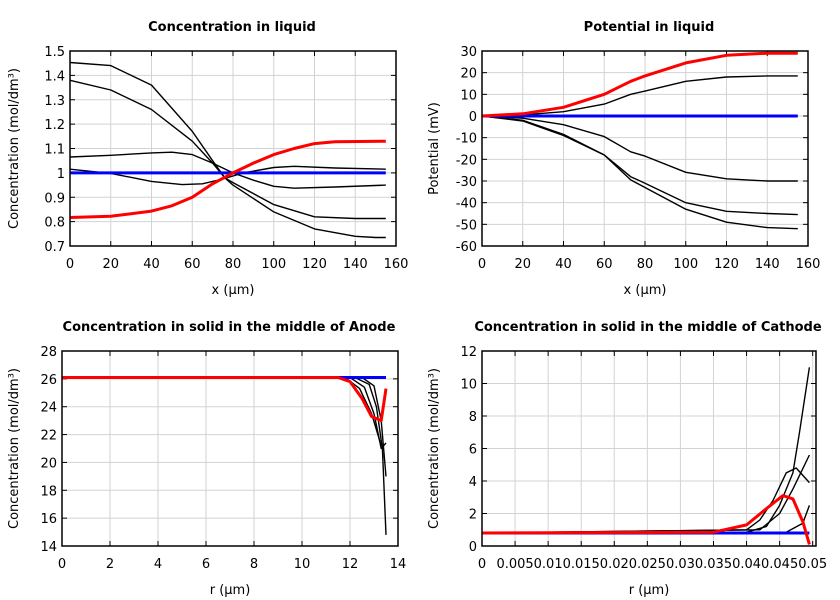 The image size is (840, 600). I want to click on chart-title: Concentration in liquid, so click(232, 27).